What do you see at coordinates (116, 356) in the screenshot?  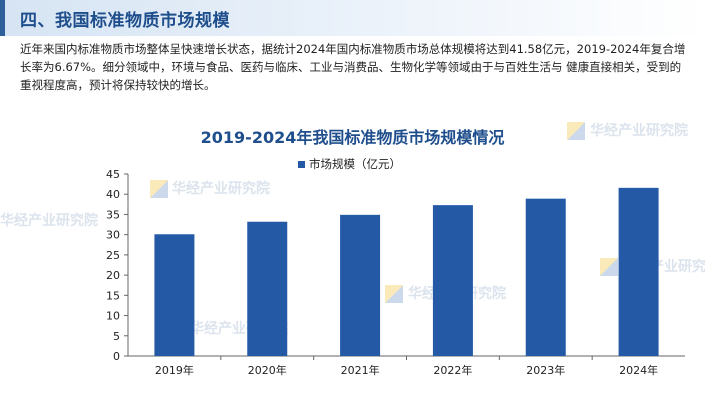 I see `y-tick-label: 0` at bounding box center [116, 356].